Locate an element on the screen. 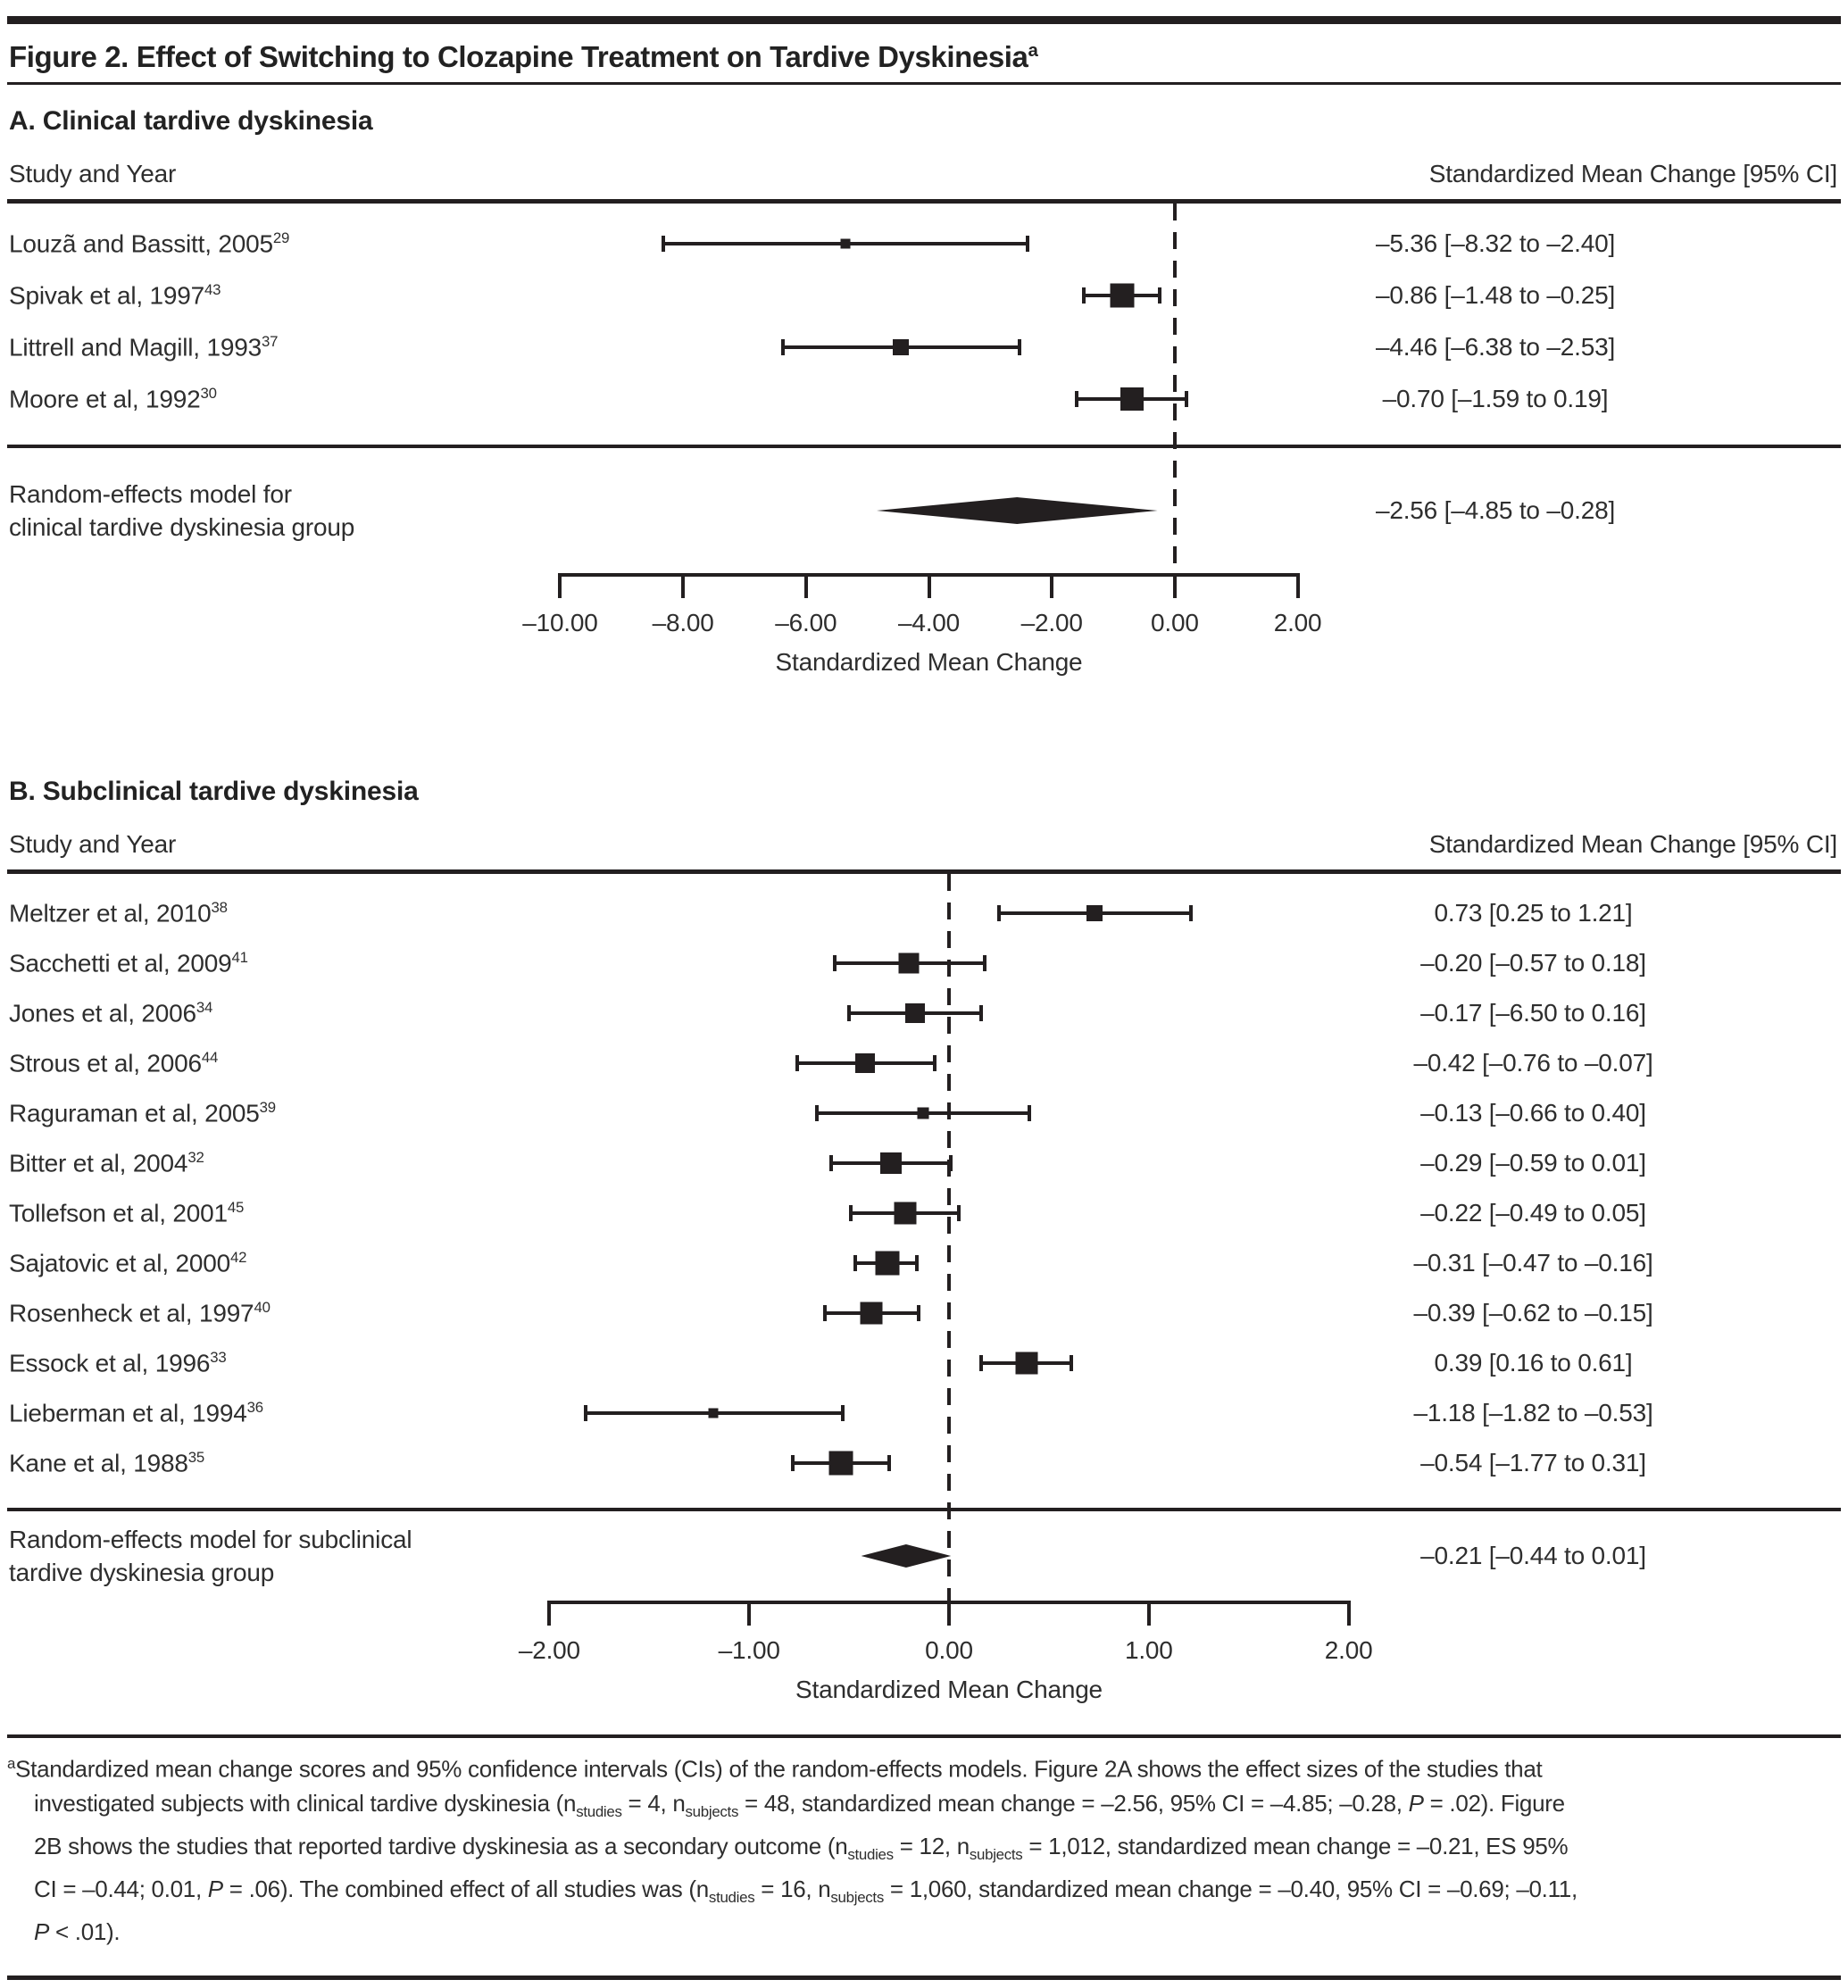 The image size is (1848, 1988). study-row: Jones et al, 200634 –0.17 [–6.50 to 0.16] is located at coordinates (924, 1013).